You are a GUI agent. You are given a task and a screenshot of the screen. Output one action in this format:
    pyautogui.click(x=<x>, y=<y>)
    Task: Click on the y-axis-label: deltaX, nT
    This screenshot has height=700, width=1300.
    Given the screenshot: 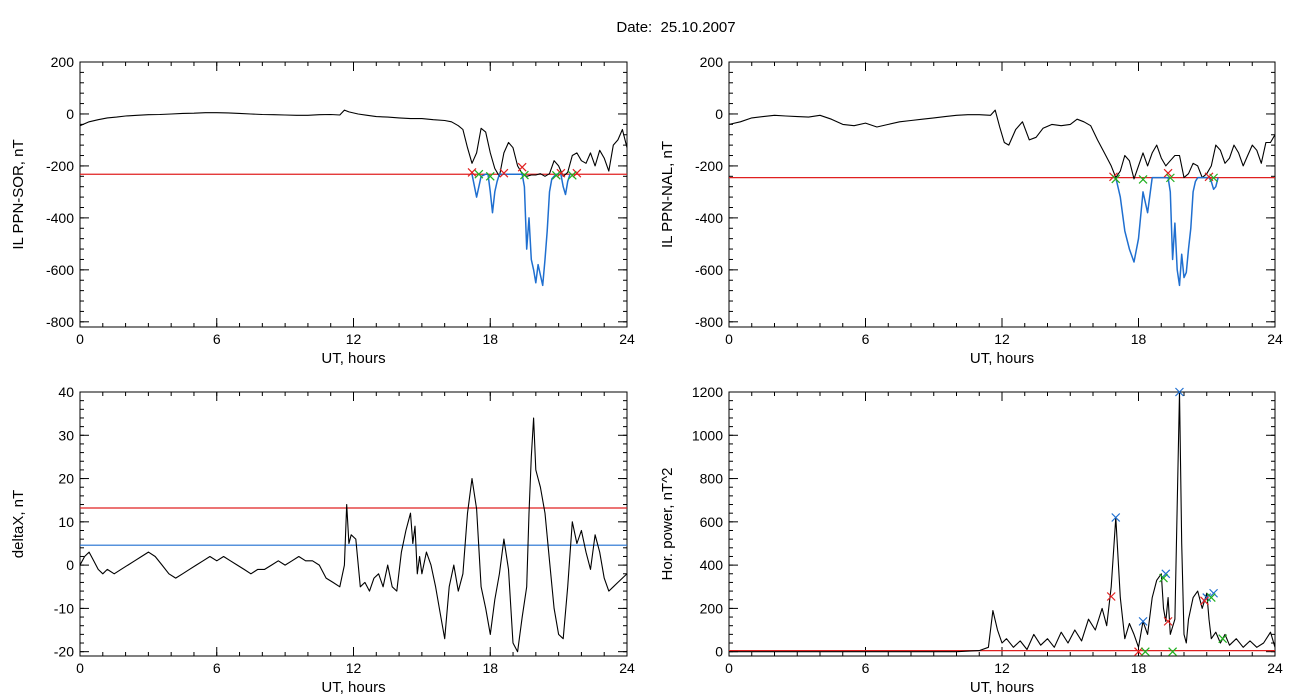 What is the action you would take?
    pyautogui.click(x=18, y=524)
    